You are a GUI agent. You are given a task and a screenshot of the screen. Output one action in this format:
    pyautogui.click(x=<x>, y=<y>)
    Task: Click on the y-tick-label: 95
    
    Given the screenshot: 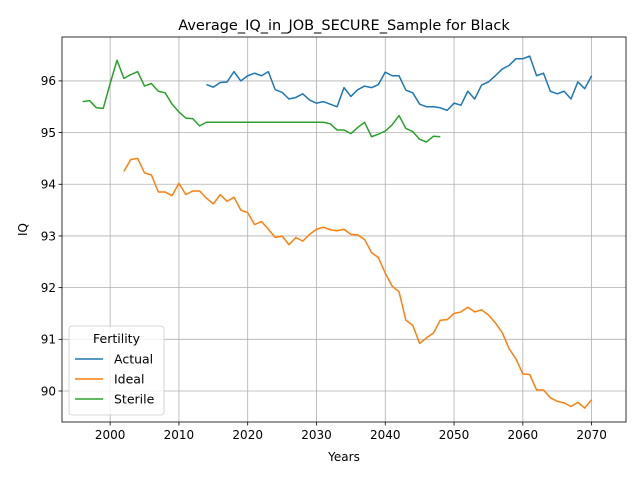 What is the action you would take?
    pyautogui.click(x=48, y=133)
    